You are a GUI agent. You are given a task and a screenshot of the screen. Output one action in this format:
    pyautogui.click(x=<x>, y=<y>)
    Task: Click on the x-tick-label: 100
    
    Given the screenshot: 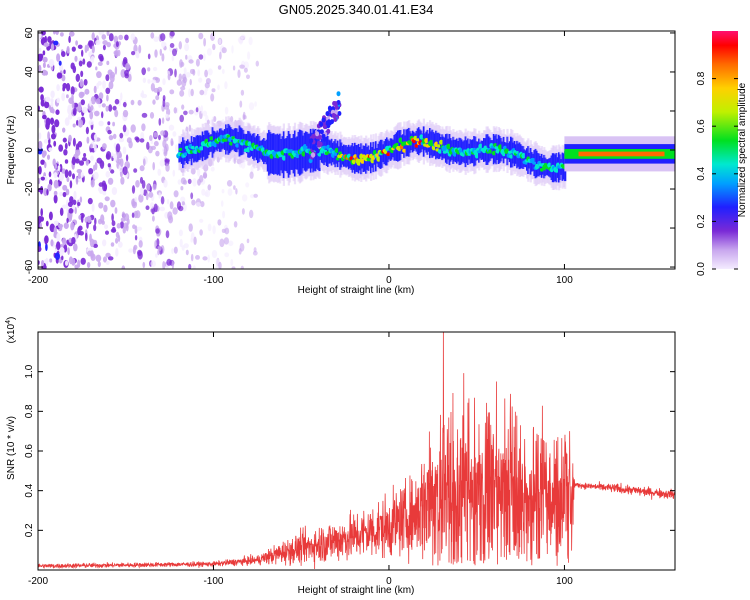 What is the action you would take?
    pyautogui.click(x=564, y=280)
    